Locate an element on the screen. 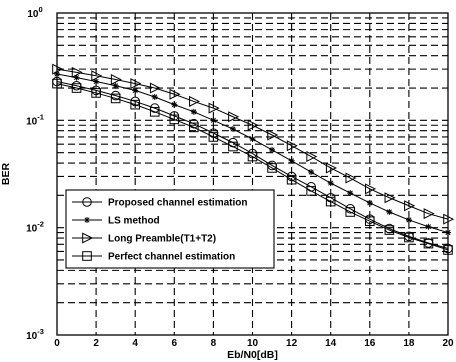 The height and width of the screenshot is (362, 456). y-tick-label: 10⁻² is located at coordinates (35, 227).